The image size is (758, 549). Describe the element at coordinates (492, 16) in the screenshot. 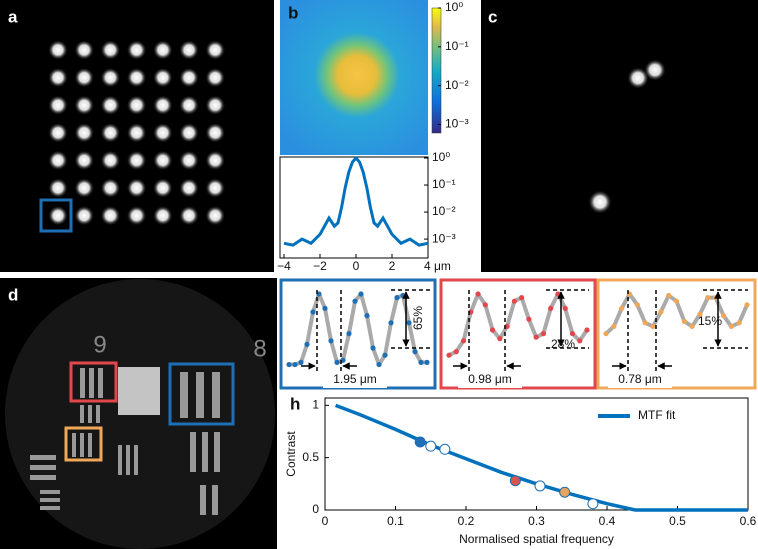

I see `panel-label: c` at that location.